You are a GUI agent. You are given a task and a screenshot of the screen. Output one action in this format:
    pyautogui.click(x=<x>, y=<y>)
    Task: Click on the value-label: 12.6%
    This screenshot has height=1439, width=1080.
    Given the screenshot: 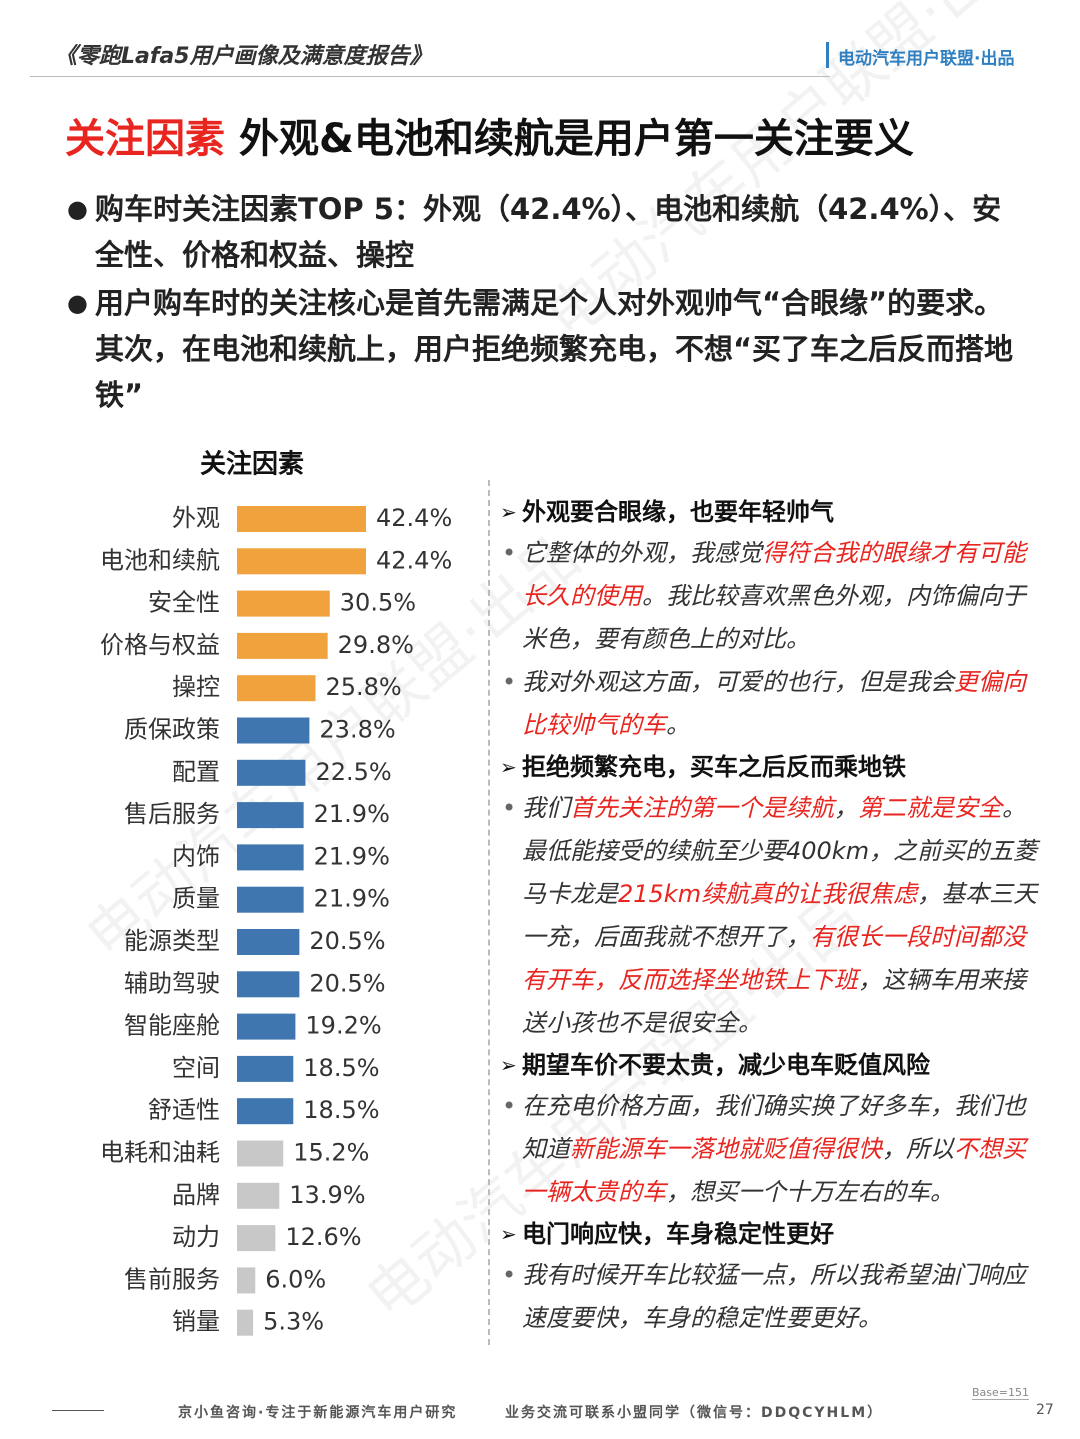 What is the action you would take?
    pyautogui.click(x=323, y=1237)
    